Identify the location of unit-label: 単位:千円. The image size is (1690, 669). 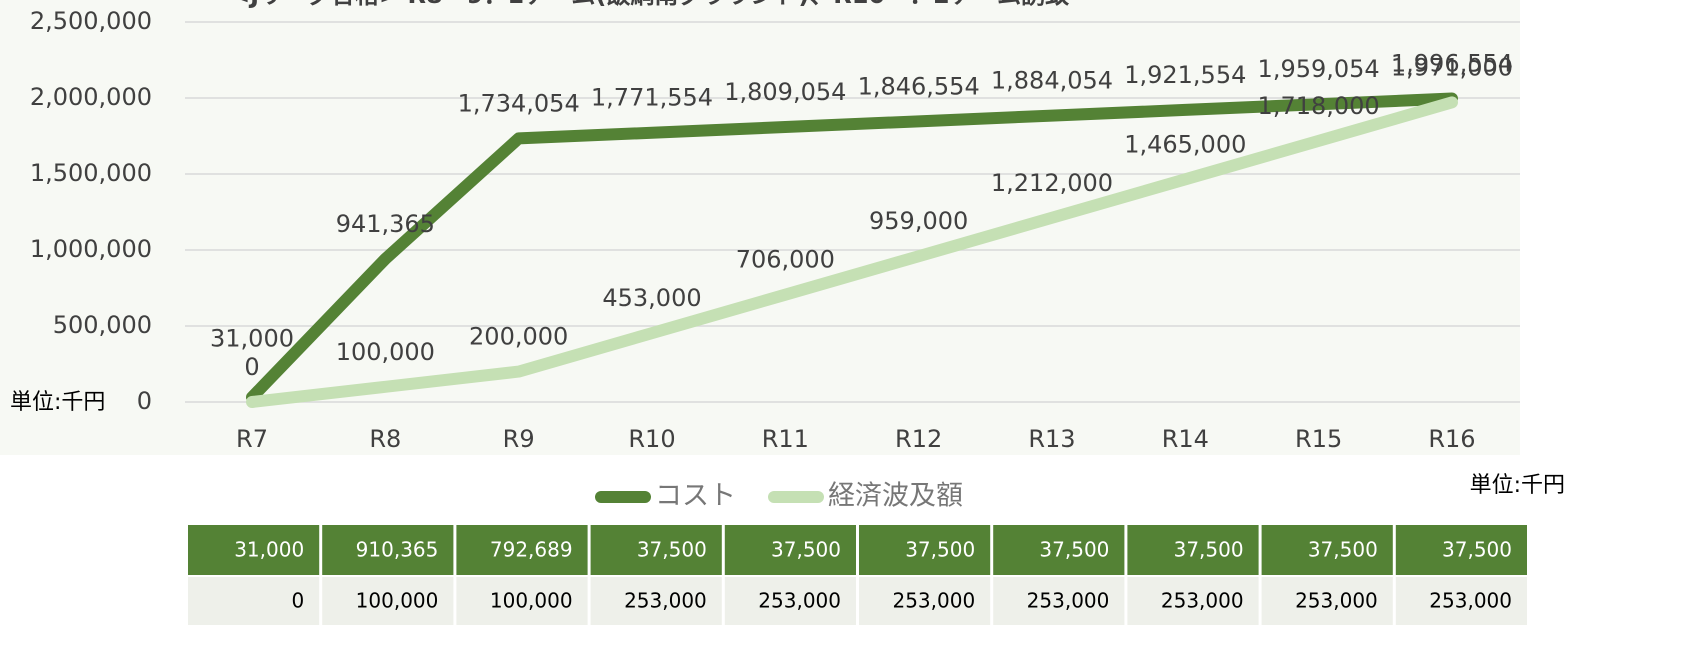
(57, 402).